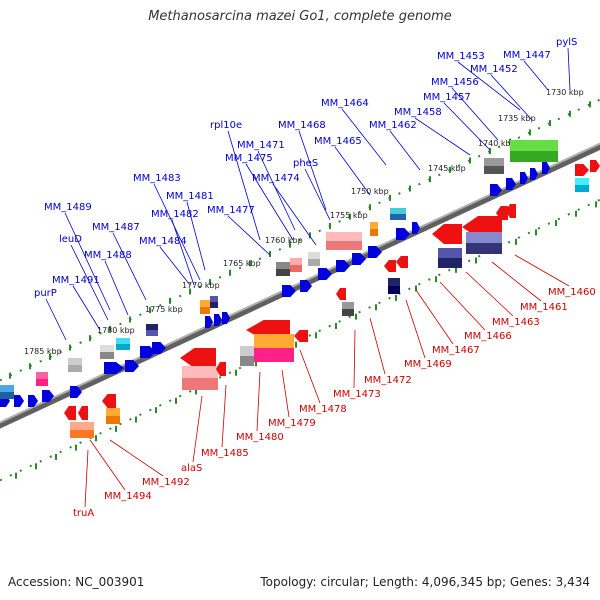 Image resolution: width=600 pixels, height=600 pixels. What do you see at coordinates (128, 496) in the screenshot?
I see `bottom-gene-label: MM_1494` at bounding box center [128, 496].